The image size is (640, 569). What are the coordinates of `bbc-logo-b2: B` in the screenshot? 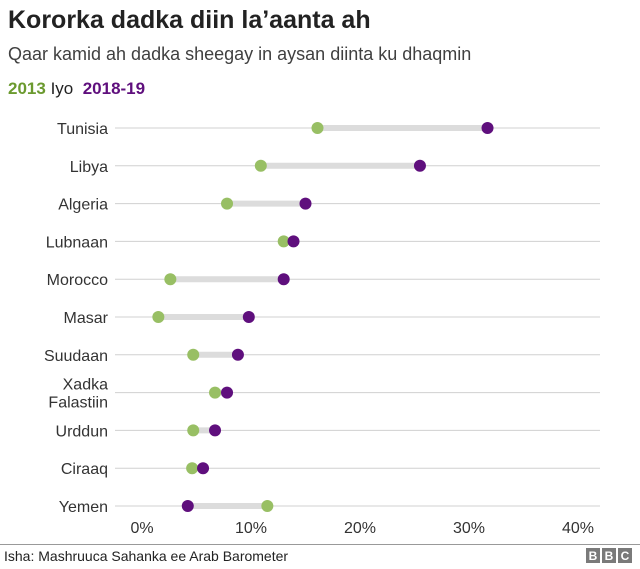 It's located at (609, 555).